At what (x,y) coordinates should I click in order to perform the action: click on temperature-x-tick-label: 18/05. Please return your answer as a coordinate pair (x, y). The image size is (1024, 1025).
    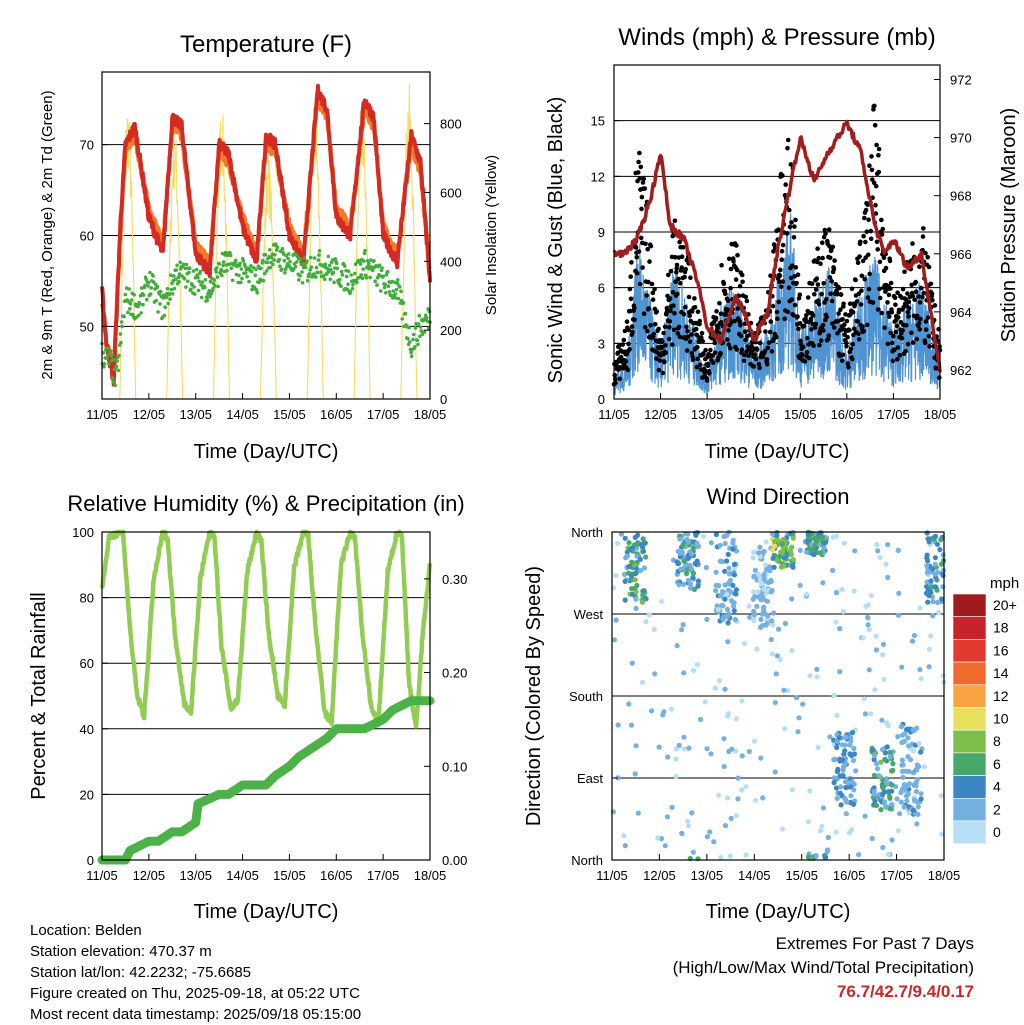
    Looking at the image, I should click on (430, 414).